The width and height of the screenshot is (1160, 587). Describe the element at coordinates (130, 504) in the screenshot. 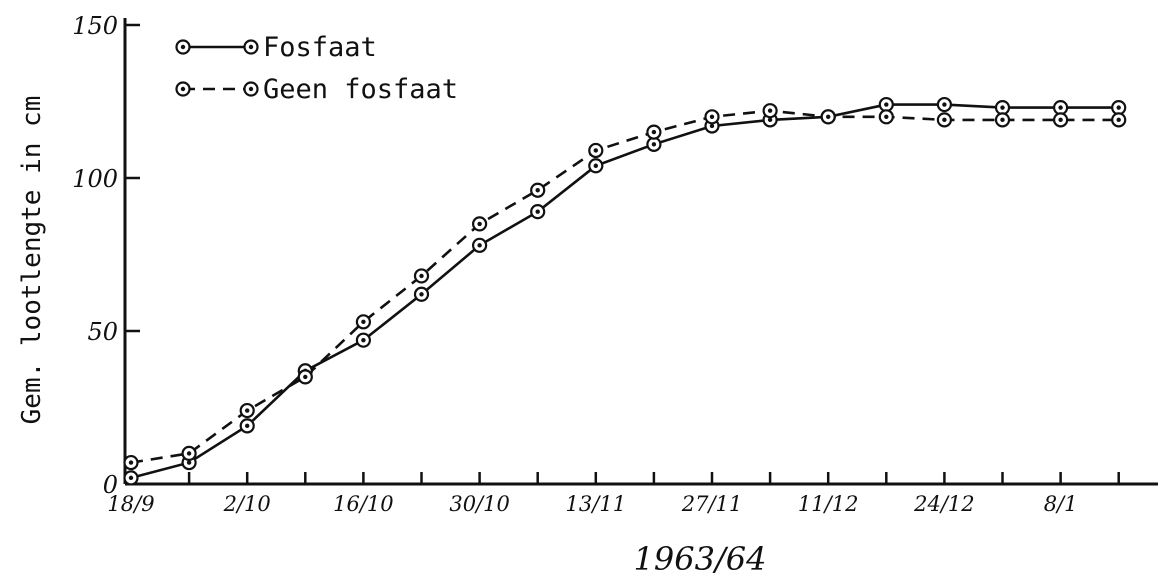

I see `x-tick-label: 18/9` at that location.